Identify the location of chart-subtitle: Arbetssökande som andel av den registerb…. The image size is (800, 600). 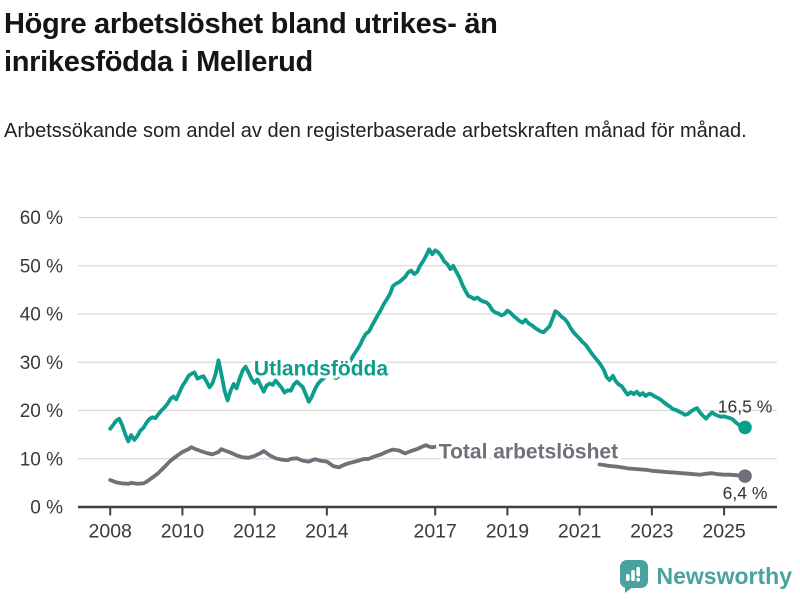
(375, 131).